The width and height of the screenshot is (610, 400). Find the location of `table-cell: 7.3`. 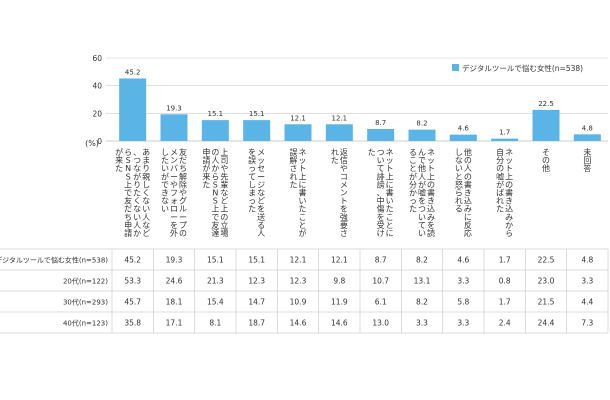

table-cell: 7.3 is located at coordinates (587, 323).